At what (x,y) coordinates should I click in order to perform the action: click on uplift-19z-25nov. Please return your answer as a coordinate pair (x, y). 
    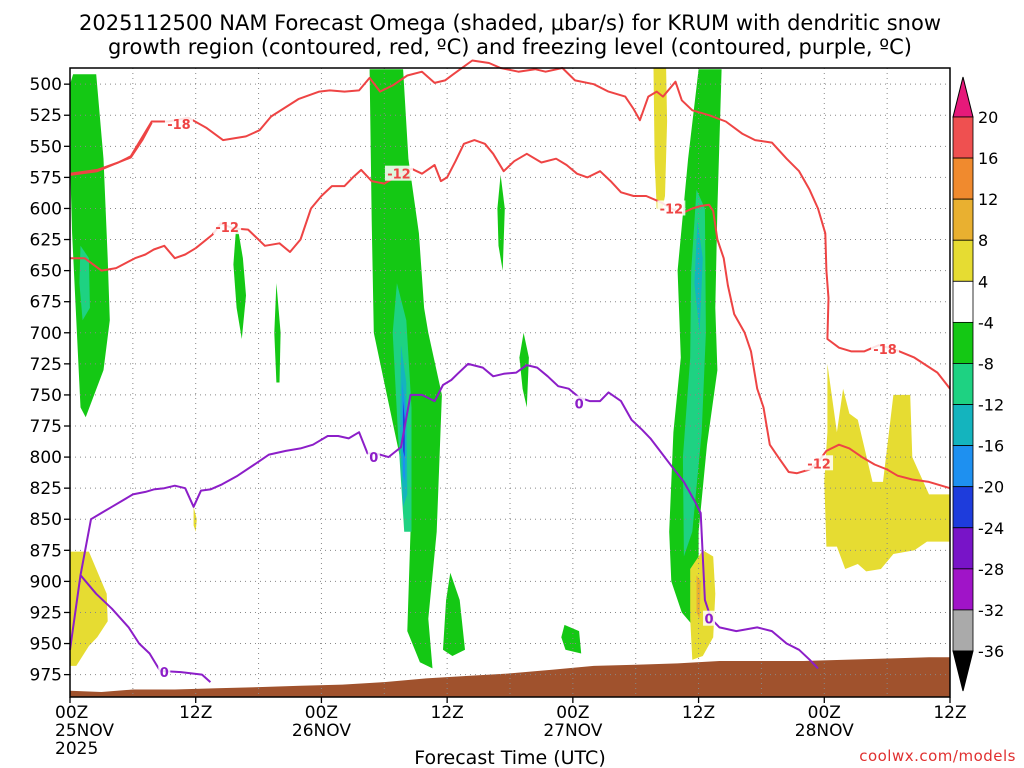
    Looking at the image, I should click on (277, 333).